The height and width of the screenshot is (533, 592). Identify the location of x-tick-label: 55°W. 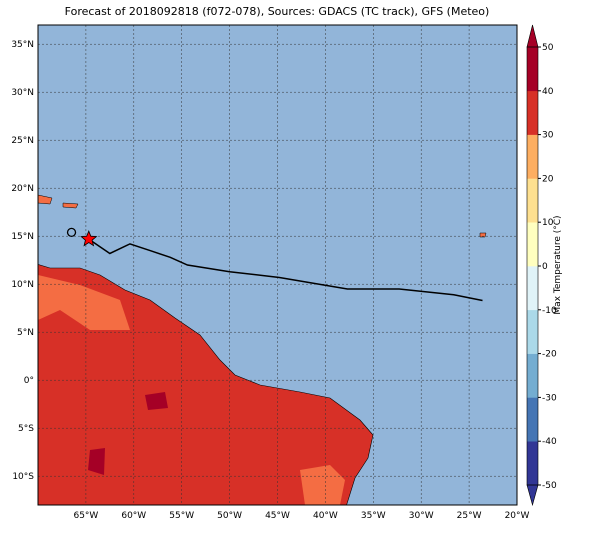
(181, 516).